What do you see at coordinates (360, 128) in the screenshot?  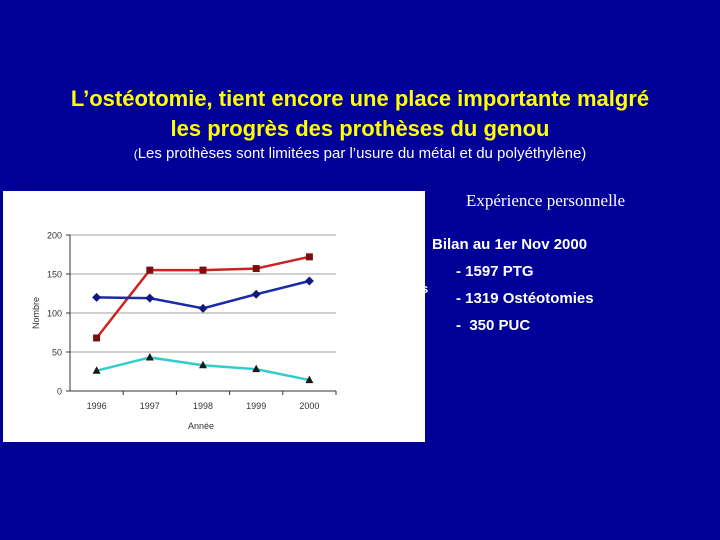 I see `slide-title-line2: les progrès des prothèses du genou` at bounding box center [360, 128].